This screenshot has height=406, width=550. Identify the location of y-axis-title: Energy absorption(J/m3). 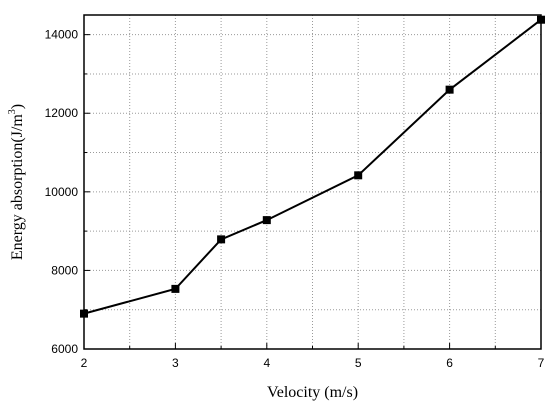
(16, 182).